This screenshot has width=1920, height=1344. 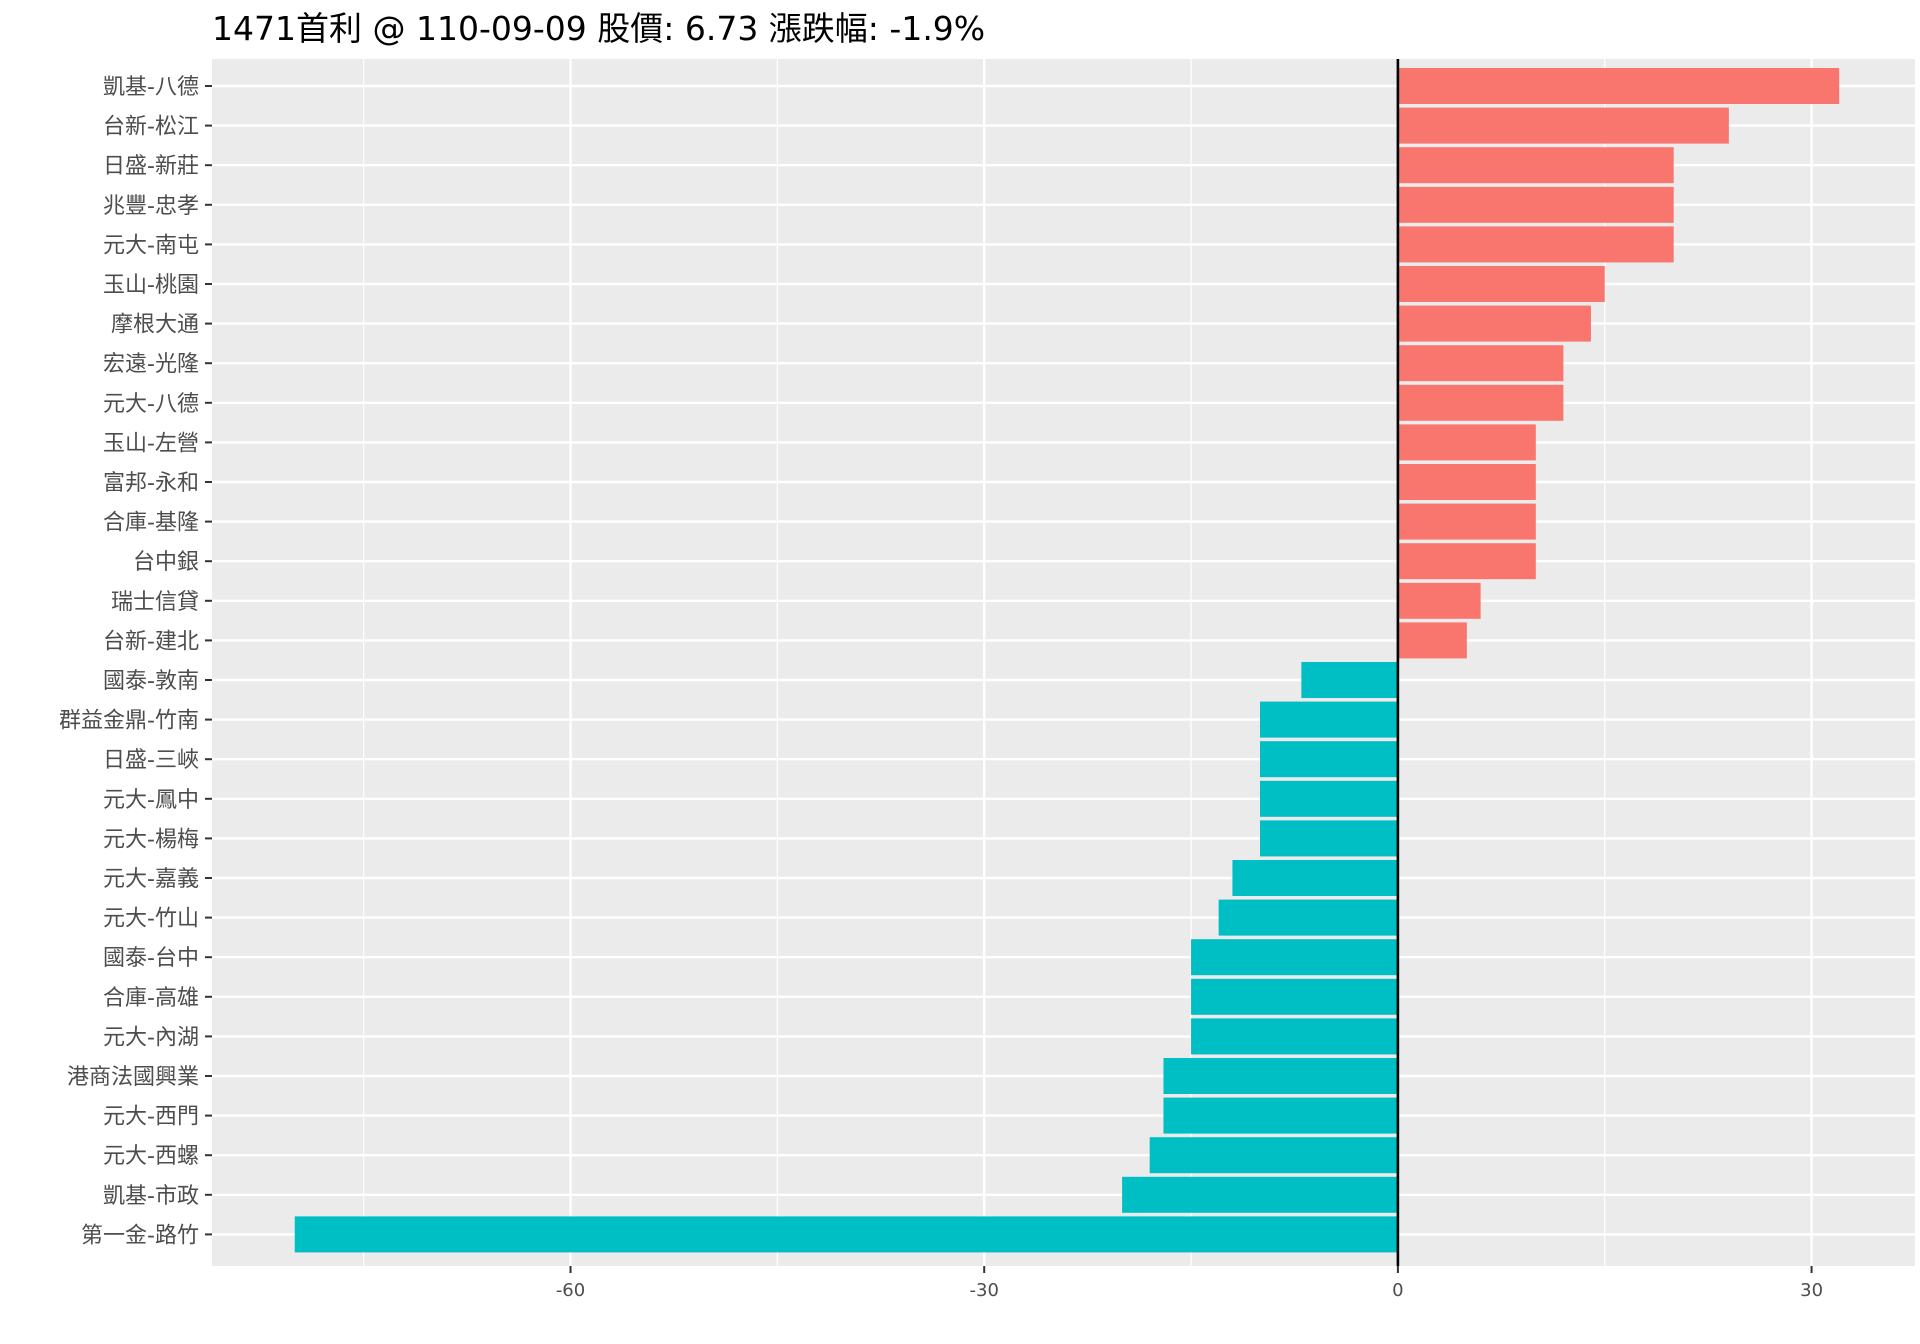 I want to click on y-tick-label: 台中銀, so click(x=166, y=562).